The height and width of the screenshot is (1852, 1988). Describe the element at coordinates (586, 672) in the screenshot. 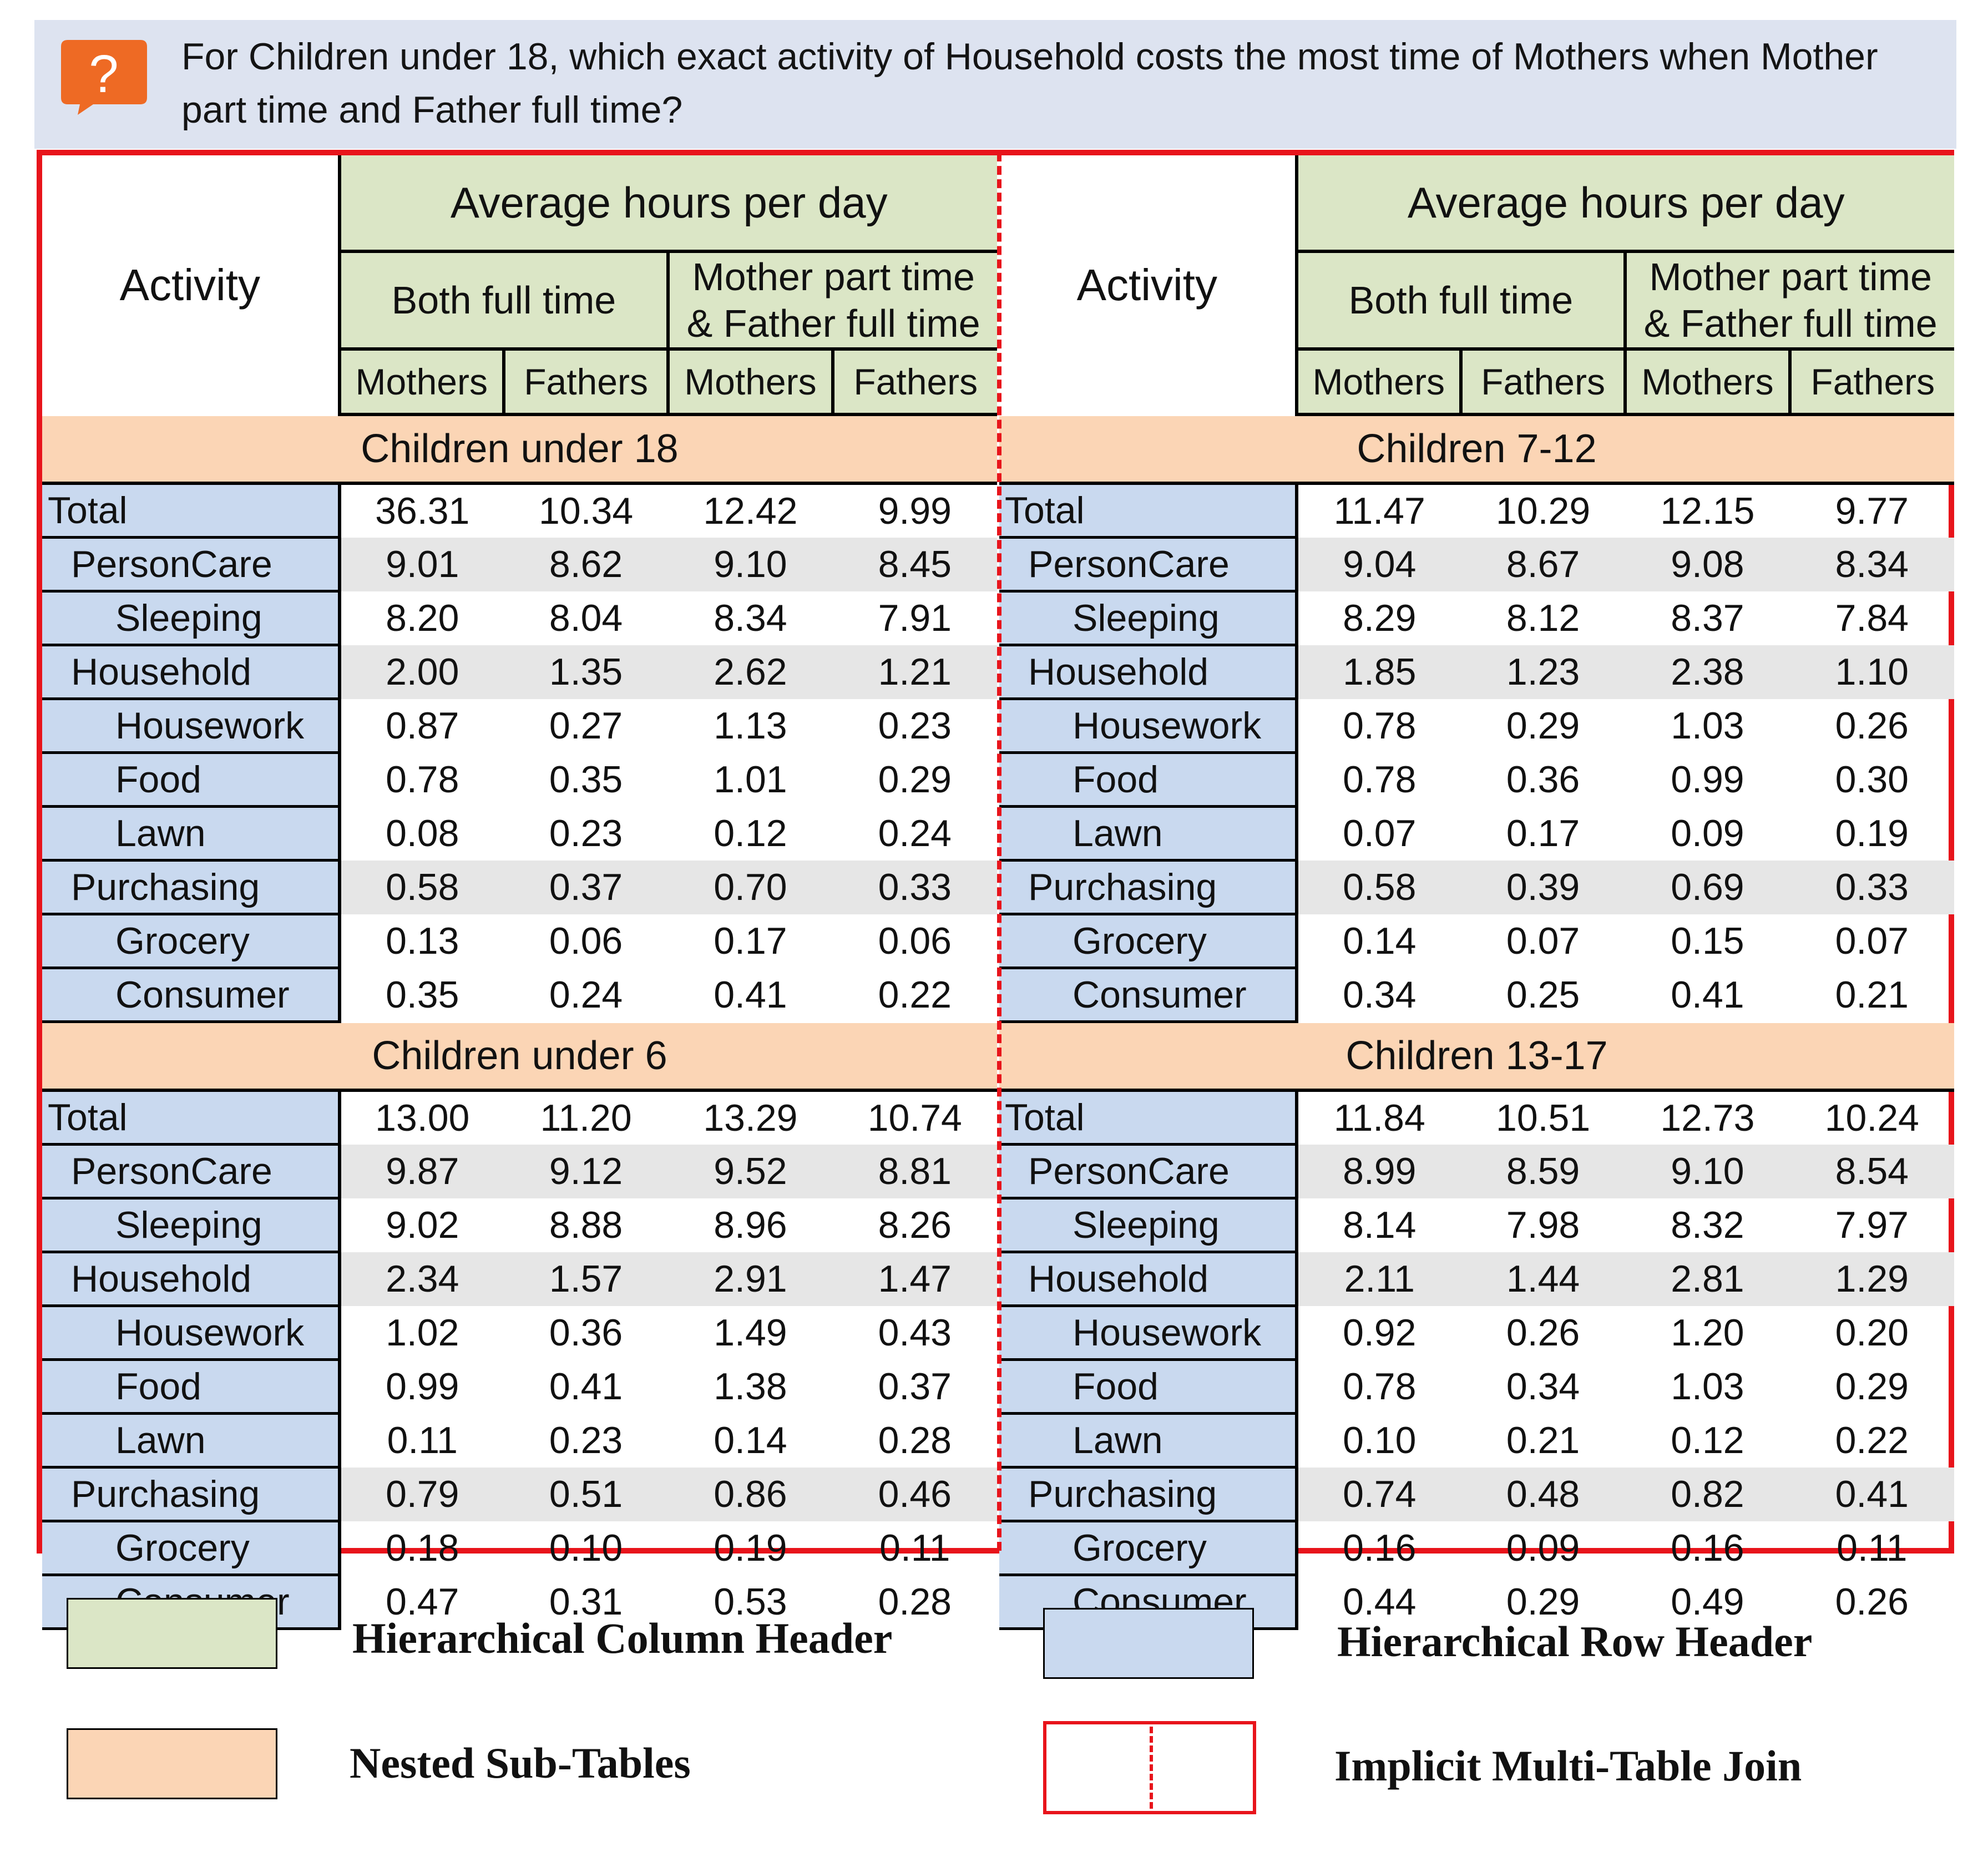

I see `value-cell: 1.35` at that location.